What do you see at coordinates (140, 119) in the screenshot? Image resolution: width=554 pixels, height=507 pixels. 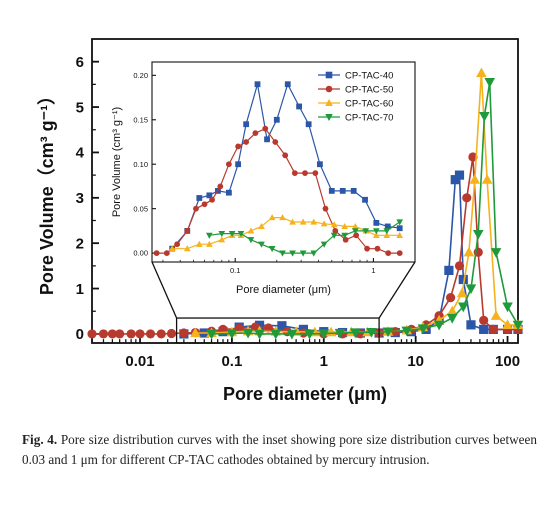 I see `inset-y-tick-label: 0.15` at bounding box center [140, 119].